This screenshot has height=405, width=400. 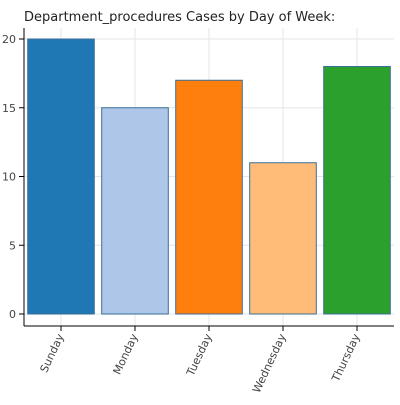 I want to click on y-tick-label: 0, so click(x=12, y=314).